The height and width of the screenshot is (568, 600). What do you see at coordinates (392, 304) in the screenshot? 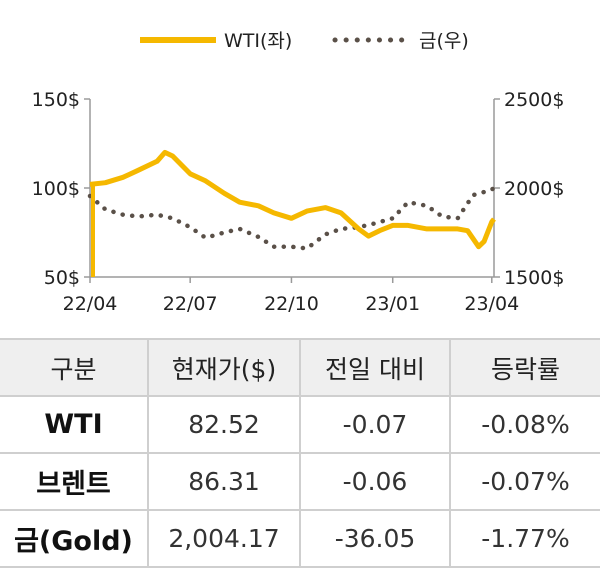
I see `x-tick-label: 23/01` at bounding box center [392, 304].